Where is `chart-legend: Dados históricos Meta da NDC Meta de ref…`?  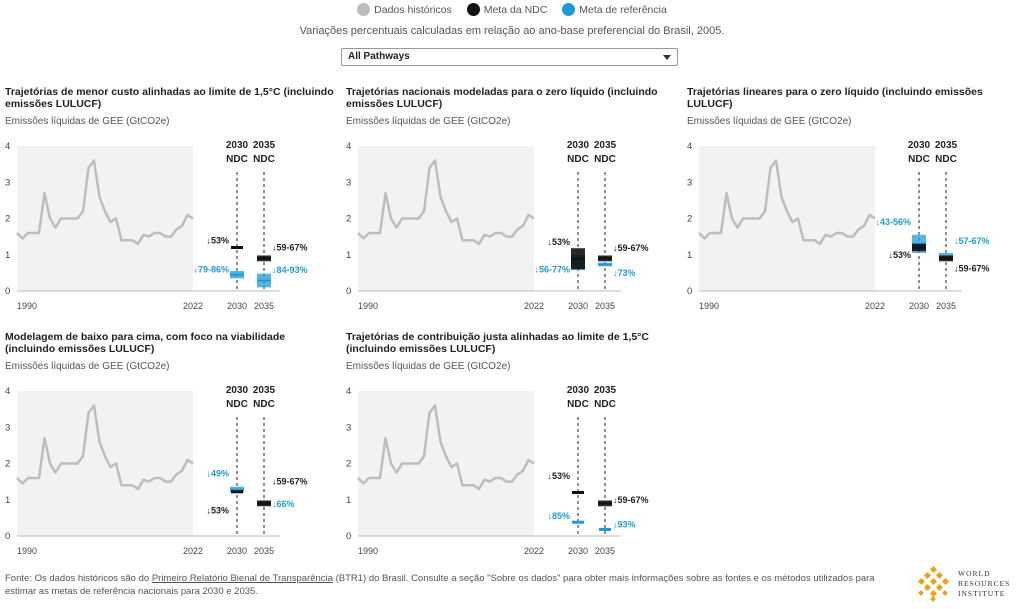 chart-legend: Dados históricos Meta da NDC Meta de ref… is located at coordinates (512, 11).